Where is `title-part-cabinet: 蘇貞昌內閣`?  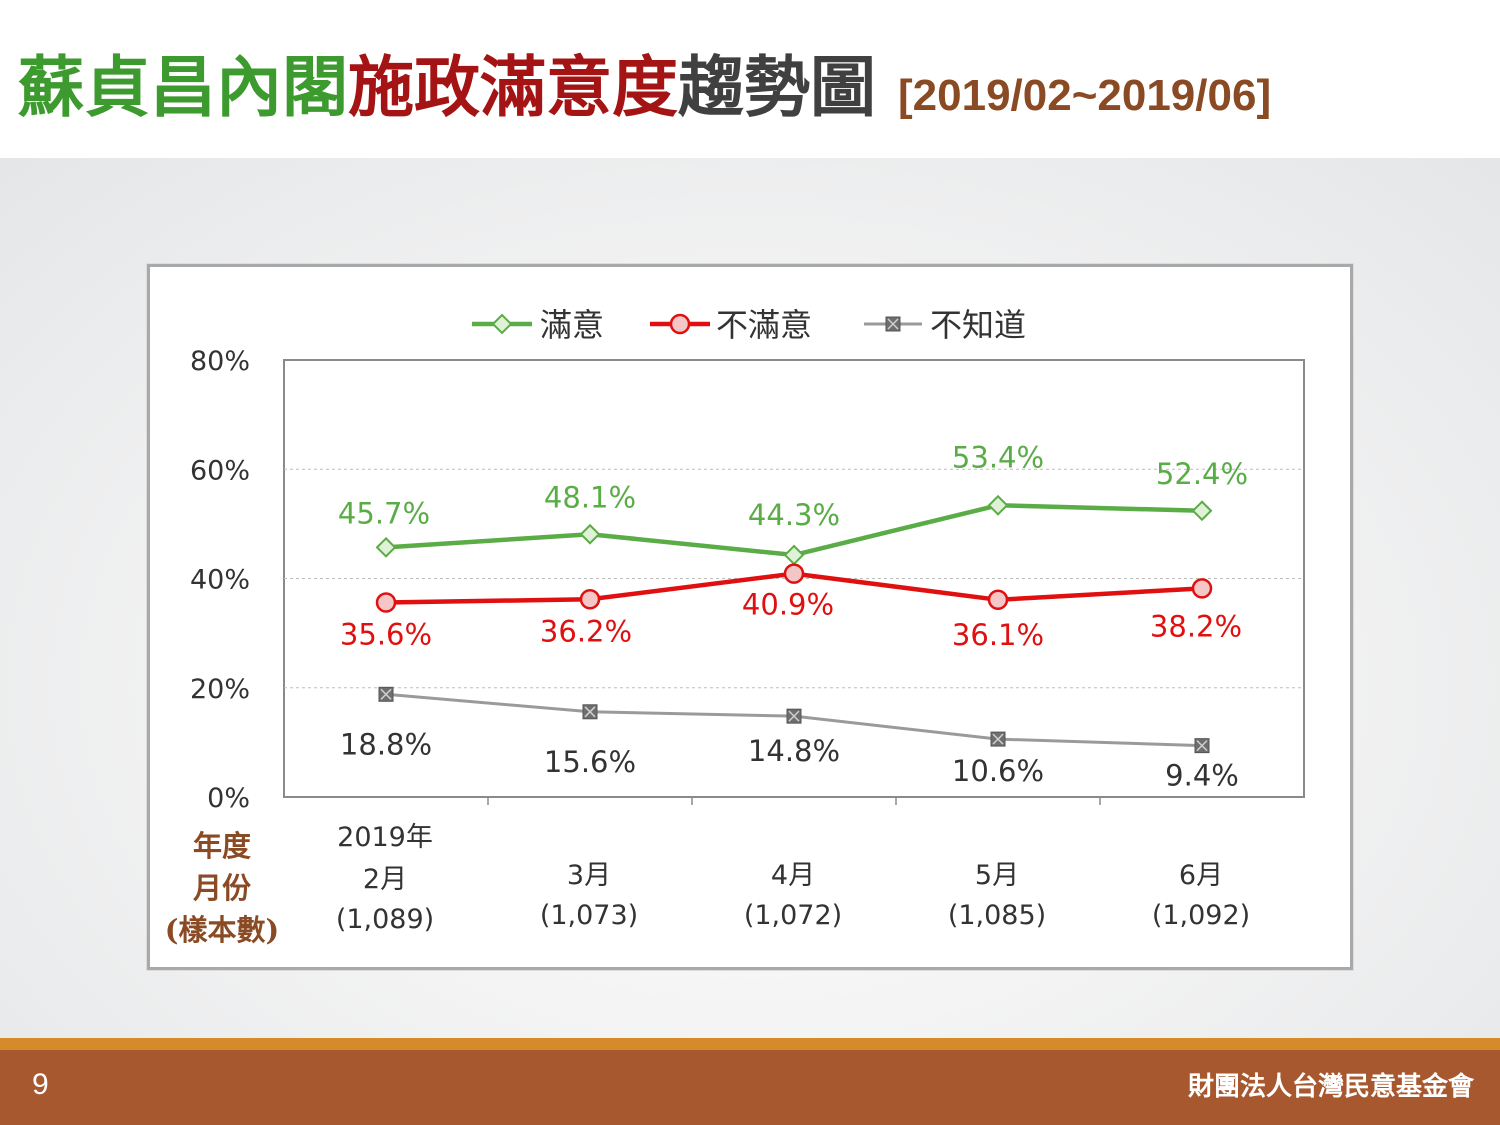
title-part-cabinet: 蘇貞昌內閣 is located at coordinates (183, 87).